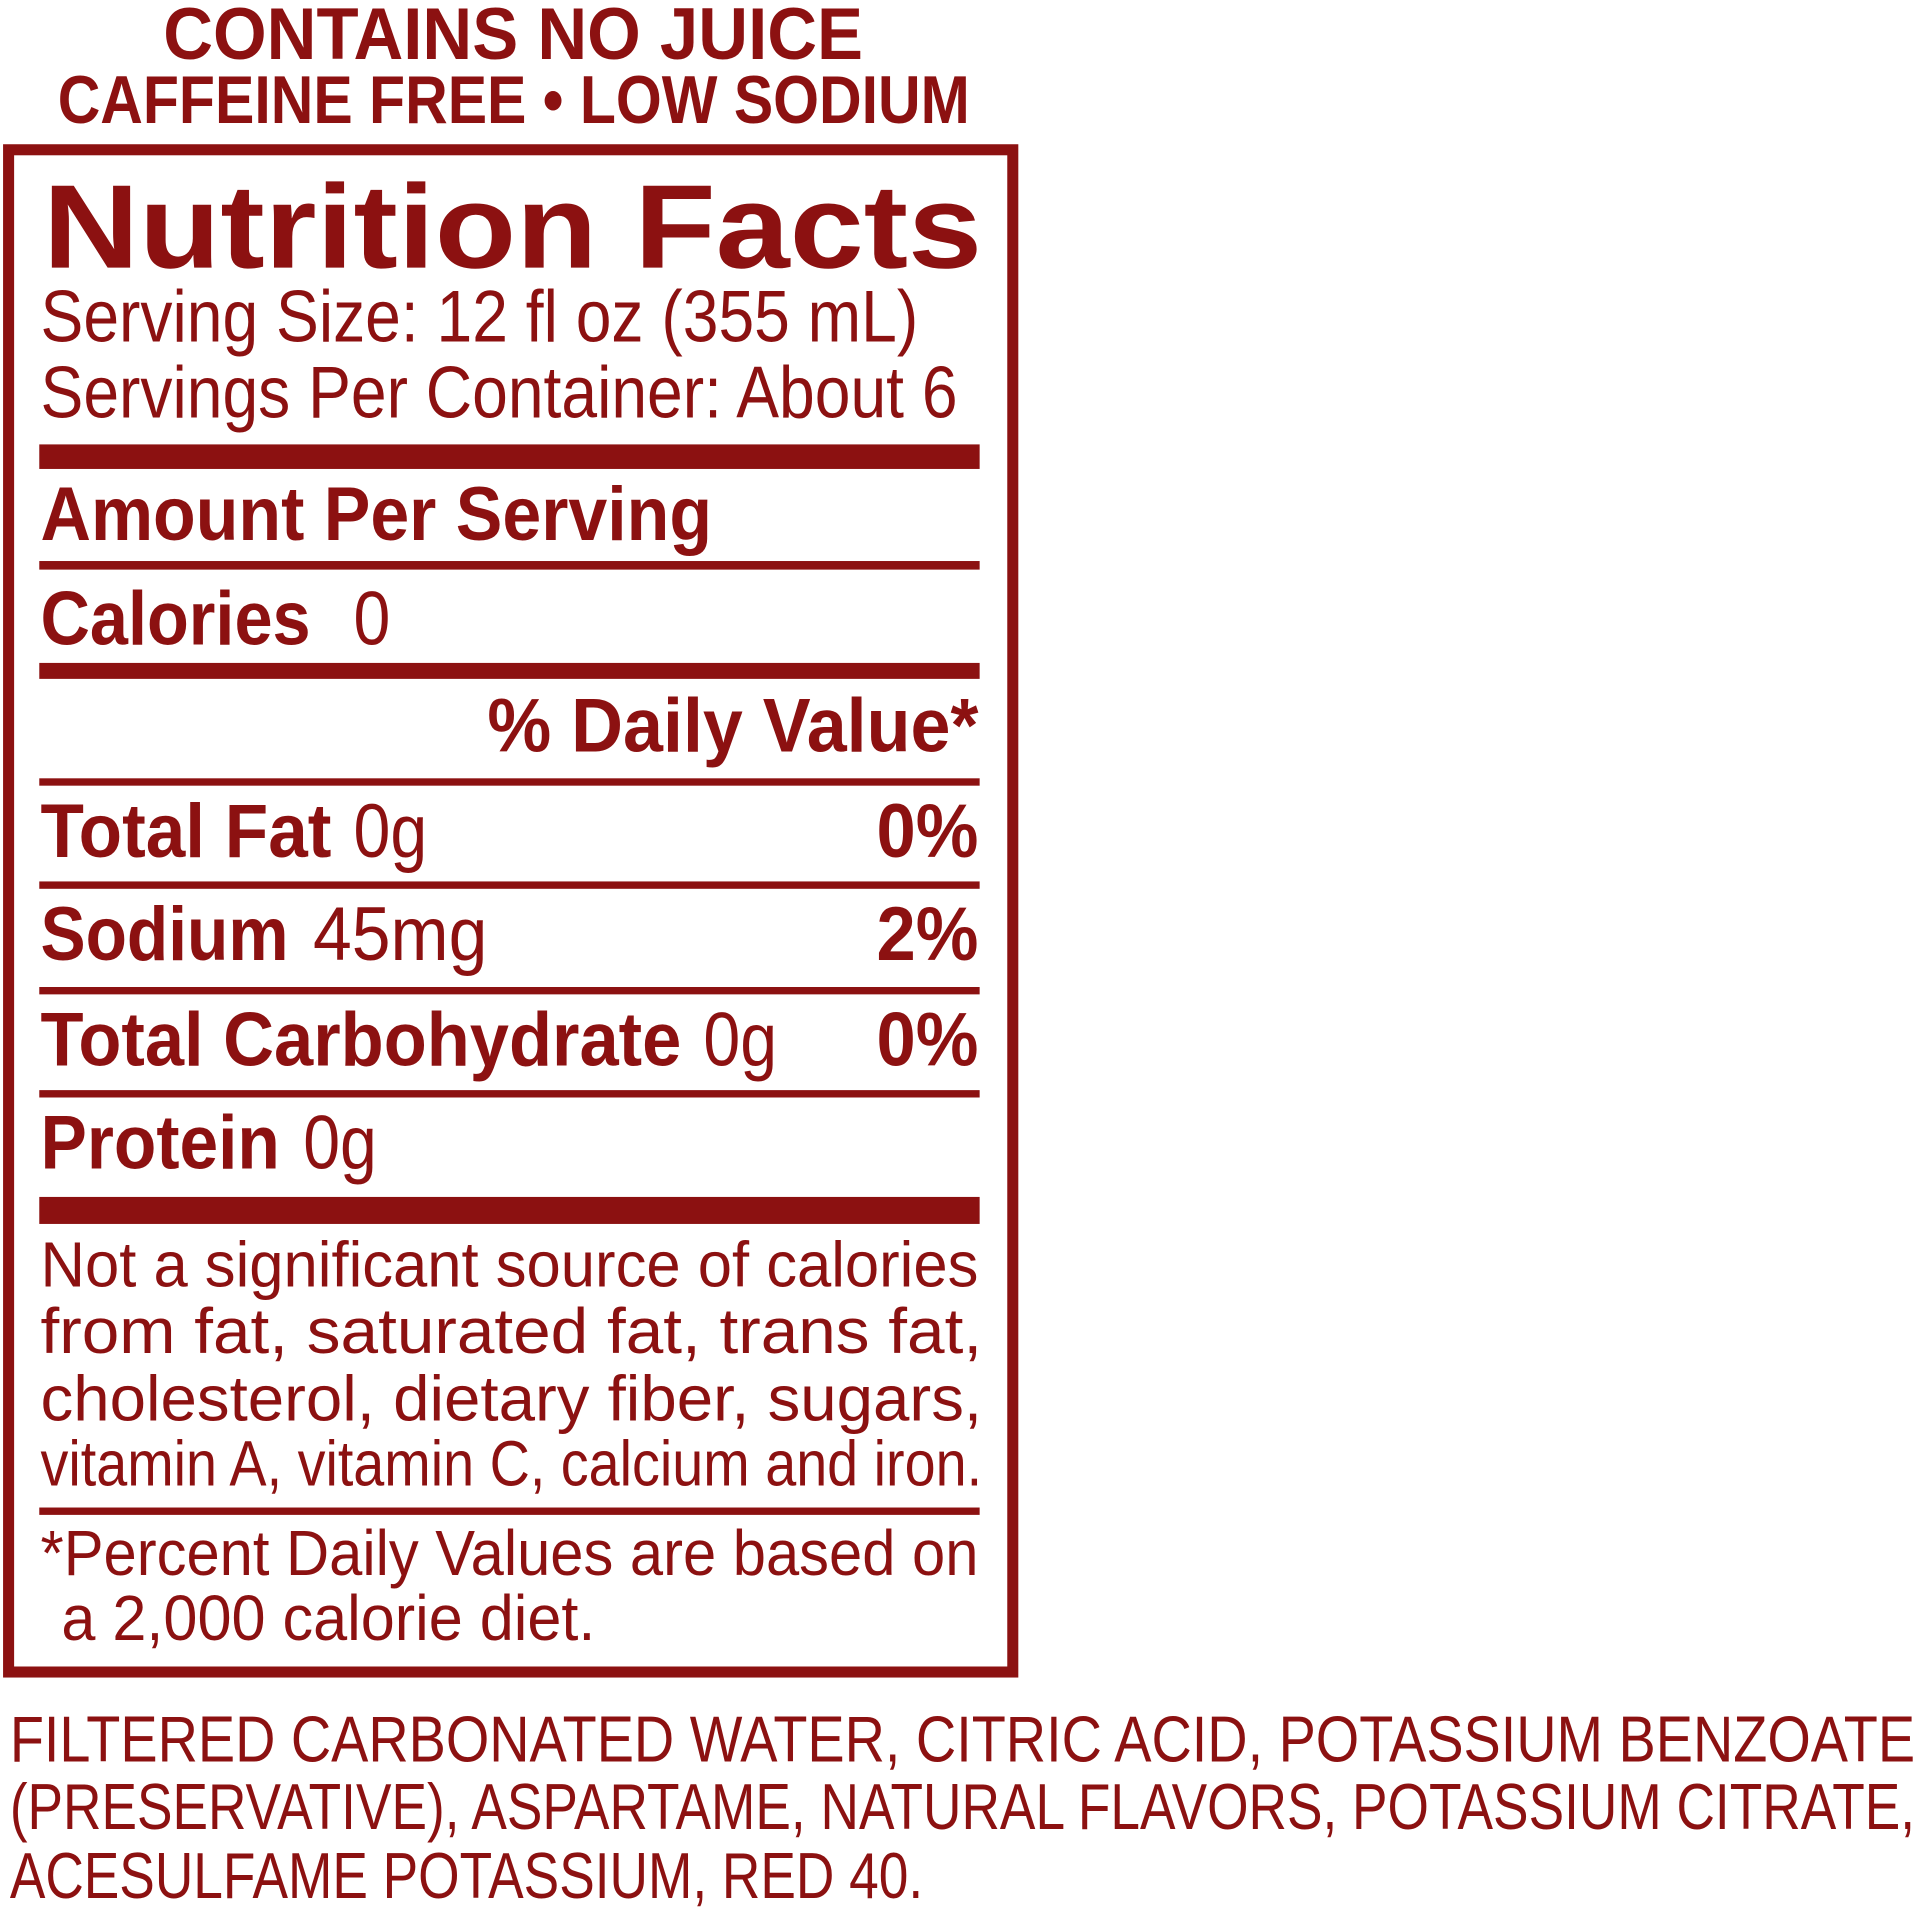  What do you see at coordinates (160, 1143) in the screenshot?
I see `nutrient-name: Protein` at bounding box center [160, 1143].